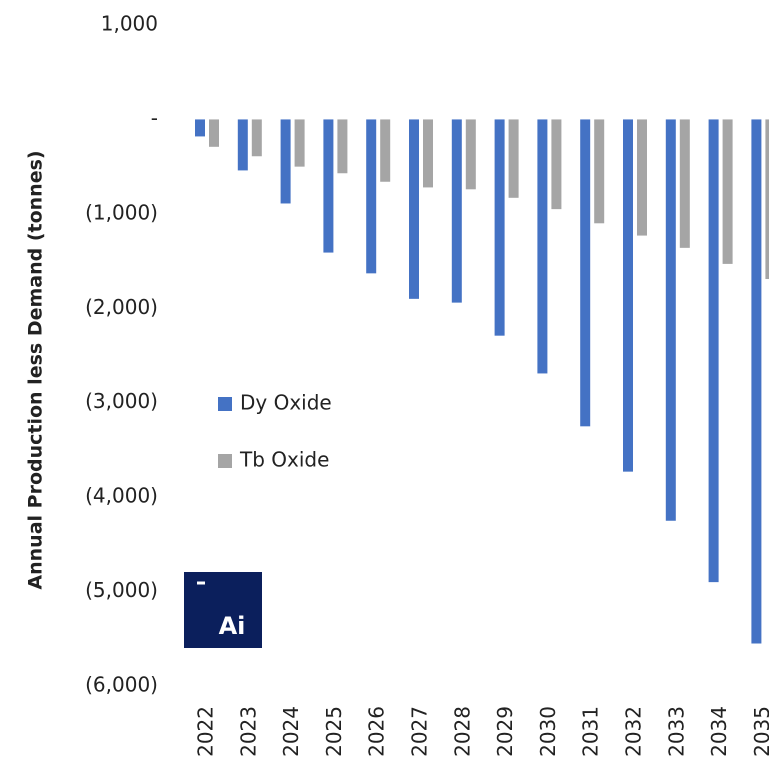 This screenshot has height=777, width=769. What do you see at coordinates (223, 610) in the screenshot?
I see `watermark-box` at bounding box center [223, 610].